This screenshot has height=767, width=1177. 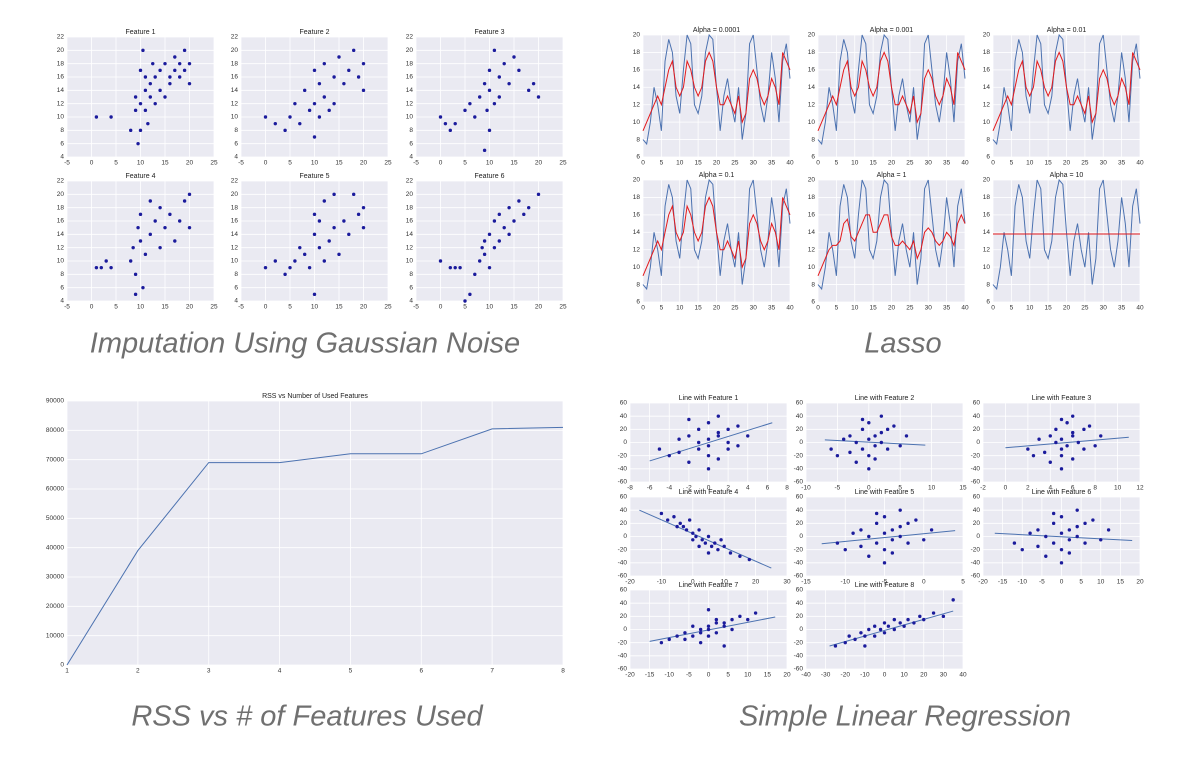 I want to click on y-tick-label: -40, so click(x=976, y=563).